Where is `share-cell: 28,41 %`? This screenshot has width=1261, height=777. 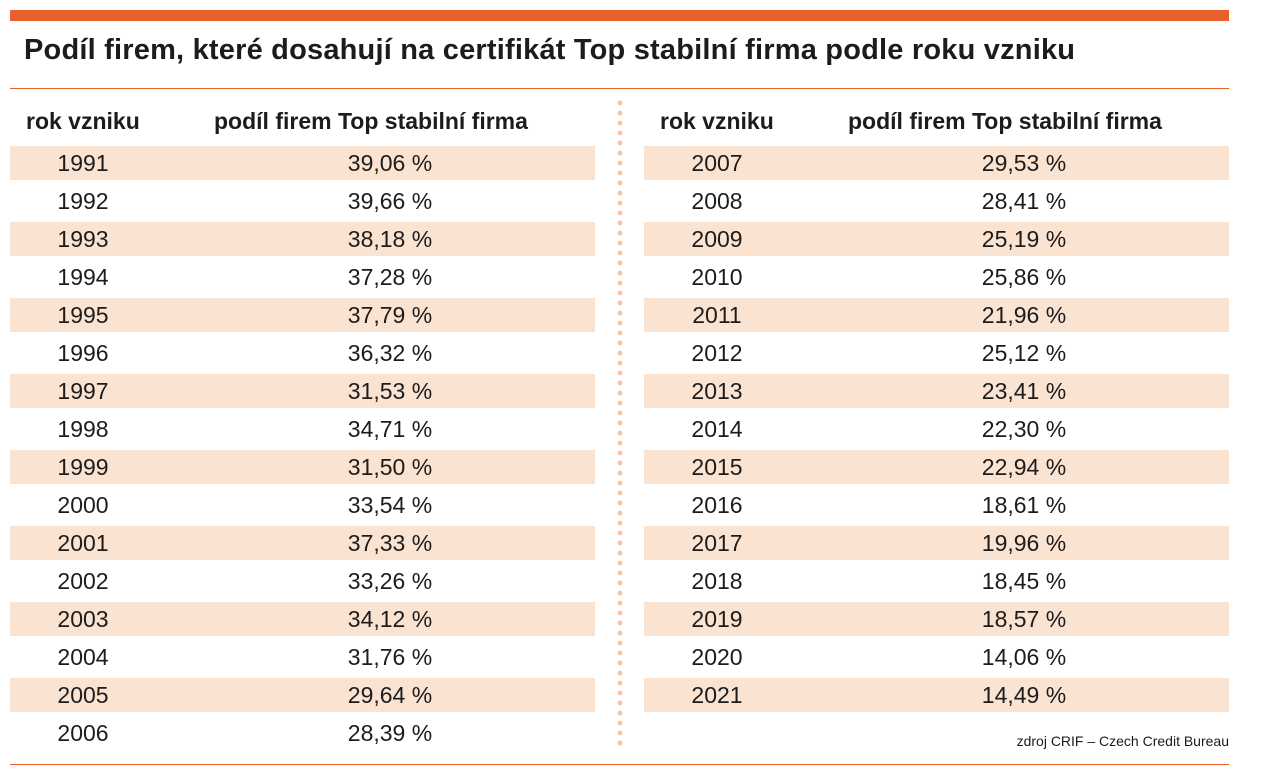 share-cell: 28,41 % is located at coordinates (1024, 201).